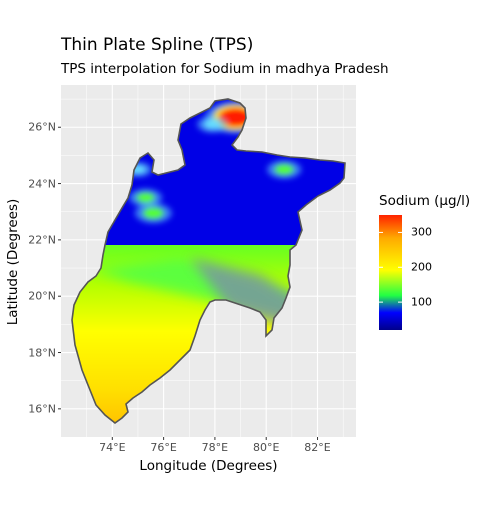 Image resolution: width=480 pixels, height=514 pixels. What do you see at coordinates (425, 201) in the screenshot?
I see `legend-title: Sodium (µg/l)` at bounding box center [425, 201].